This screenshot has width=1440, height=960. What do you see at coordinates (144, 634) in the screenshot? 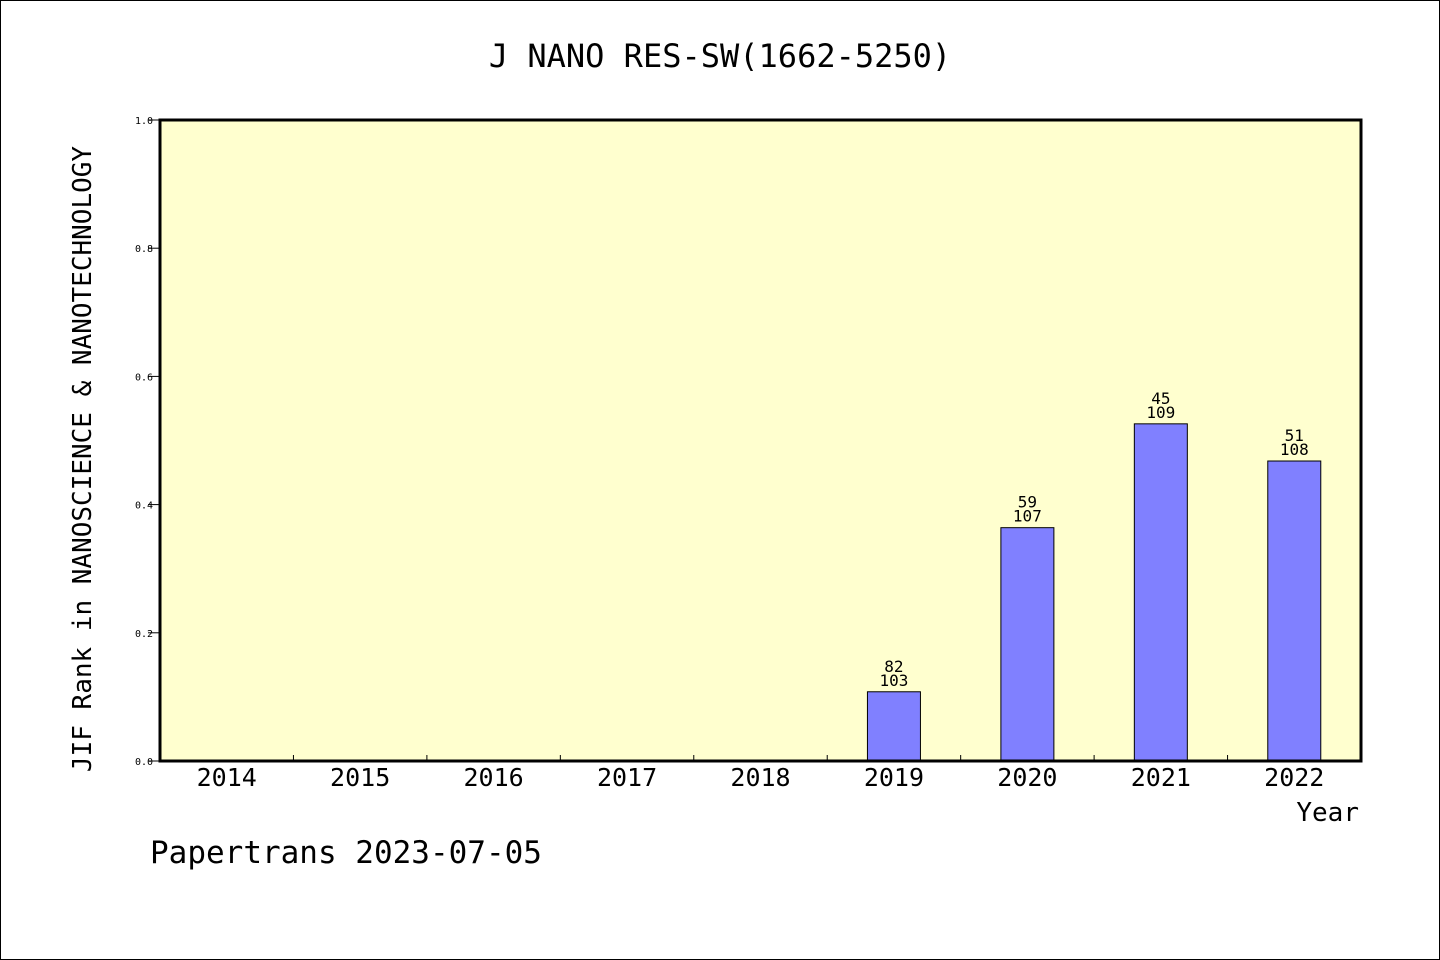
I see `y-tick-label: 0.2` at bounding box center [144, 634].